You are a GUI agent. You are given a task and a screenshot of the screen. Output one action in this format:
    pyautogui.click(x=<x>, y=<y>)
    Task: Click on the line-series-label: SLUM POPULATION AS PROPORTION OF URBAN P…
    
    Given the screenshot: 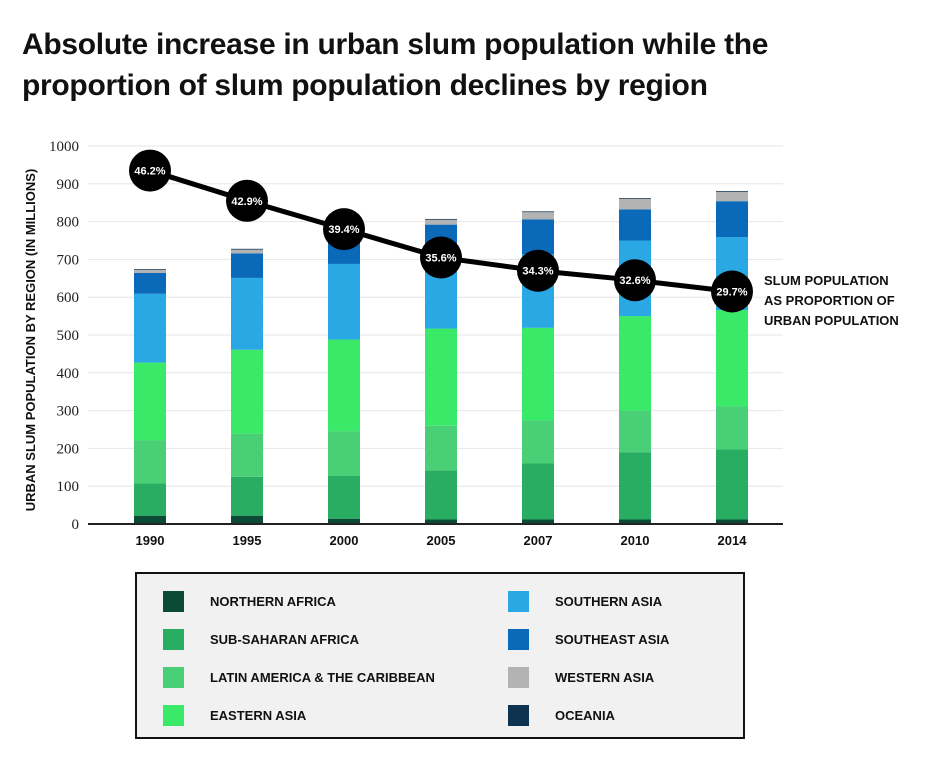 What is the action you would take?
    pyautogui.click(x=831, y=300)
    